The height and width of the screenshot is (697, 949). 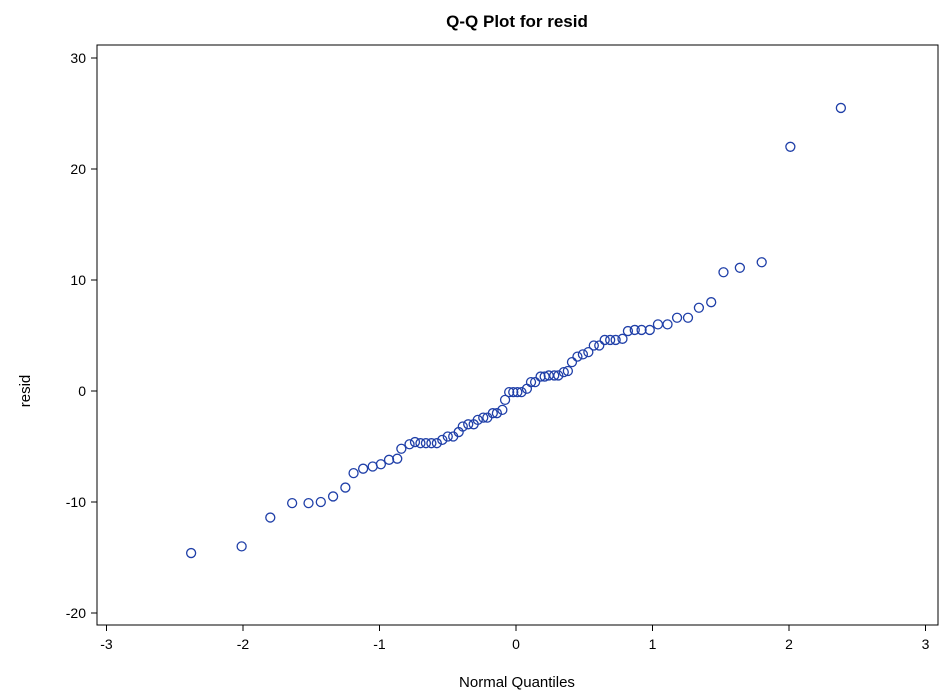 I want to click on x-tick-label: -3, so click(x=106, y=644).